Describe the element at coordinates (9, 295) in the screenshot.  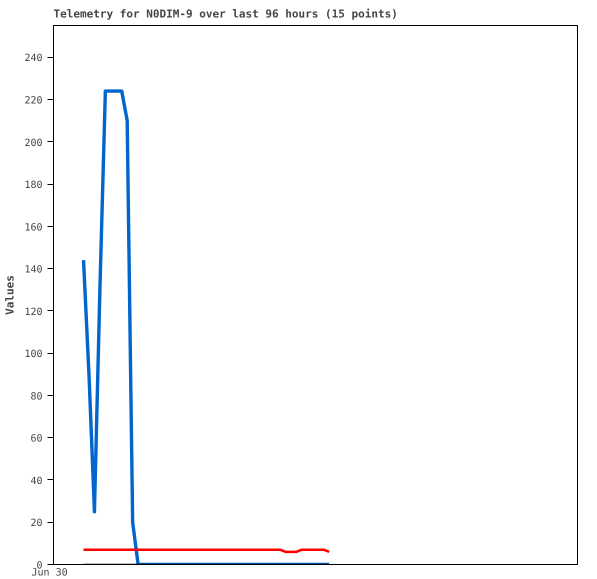
I see `y-axis-title: Values` at that location.